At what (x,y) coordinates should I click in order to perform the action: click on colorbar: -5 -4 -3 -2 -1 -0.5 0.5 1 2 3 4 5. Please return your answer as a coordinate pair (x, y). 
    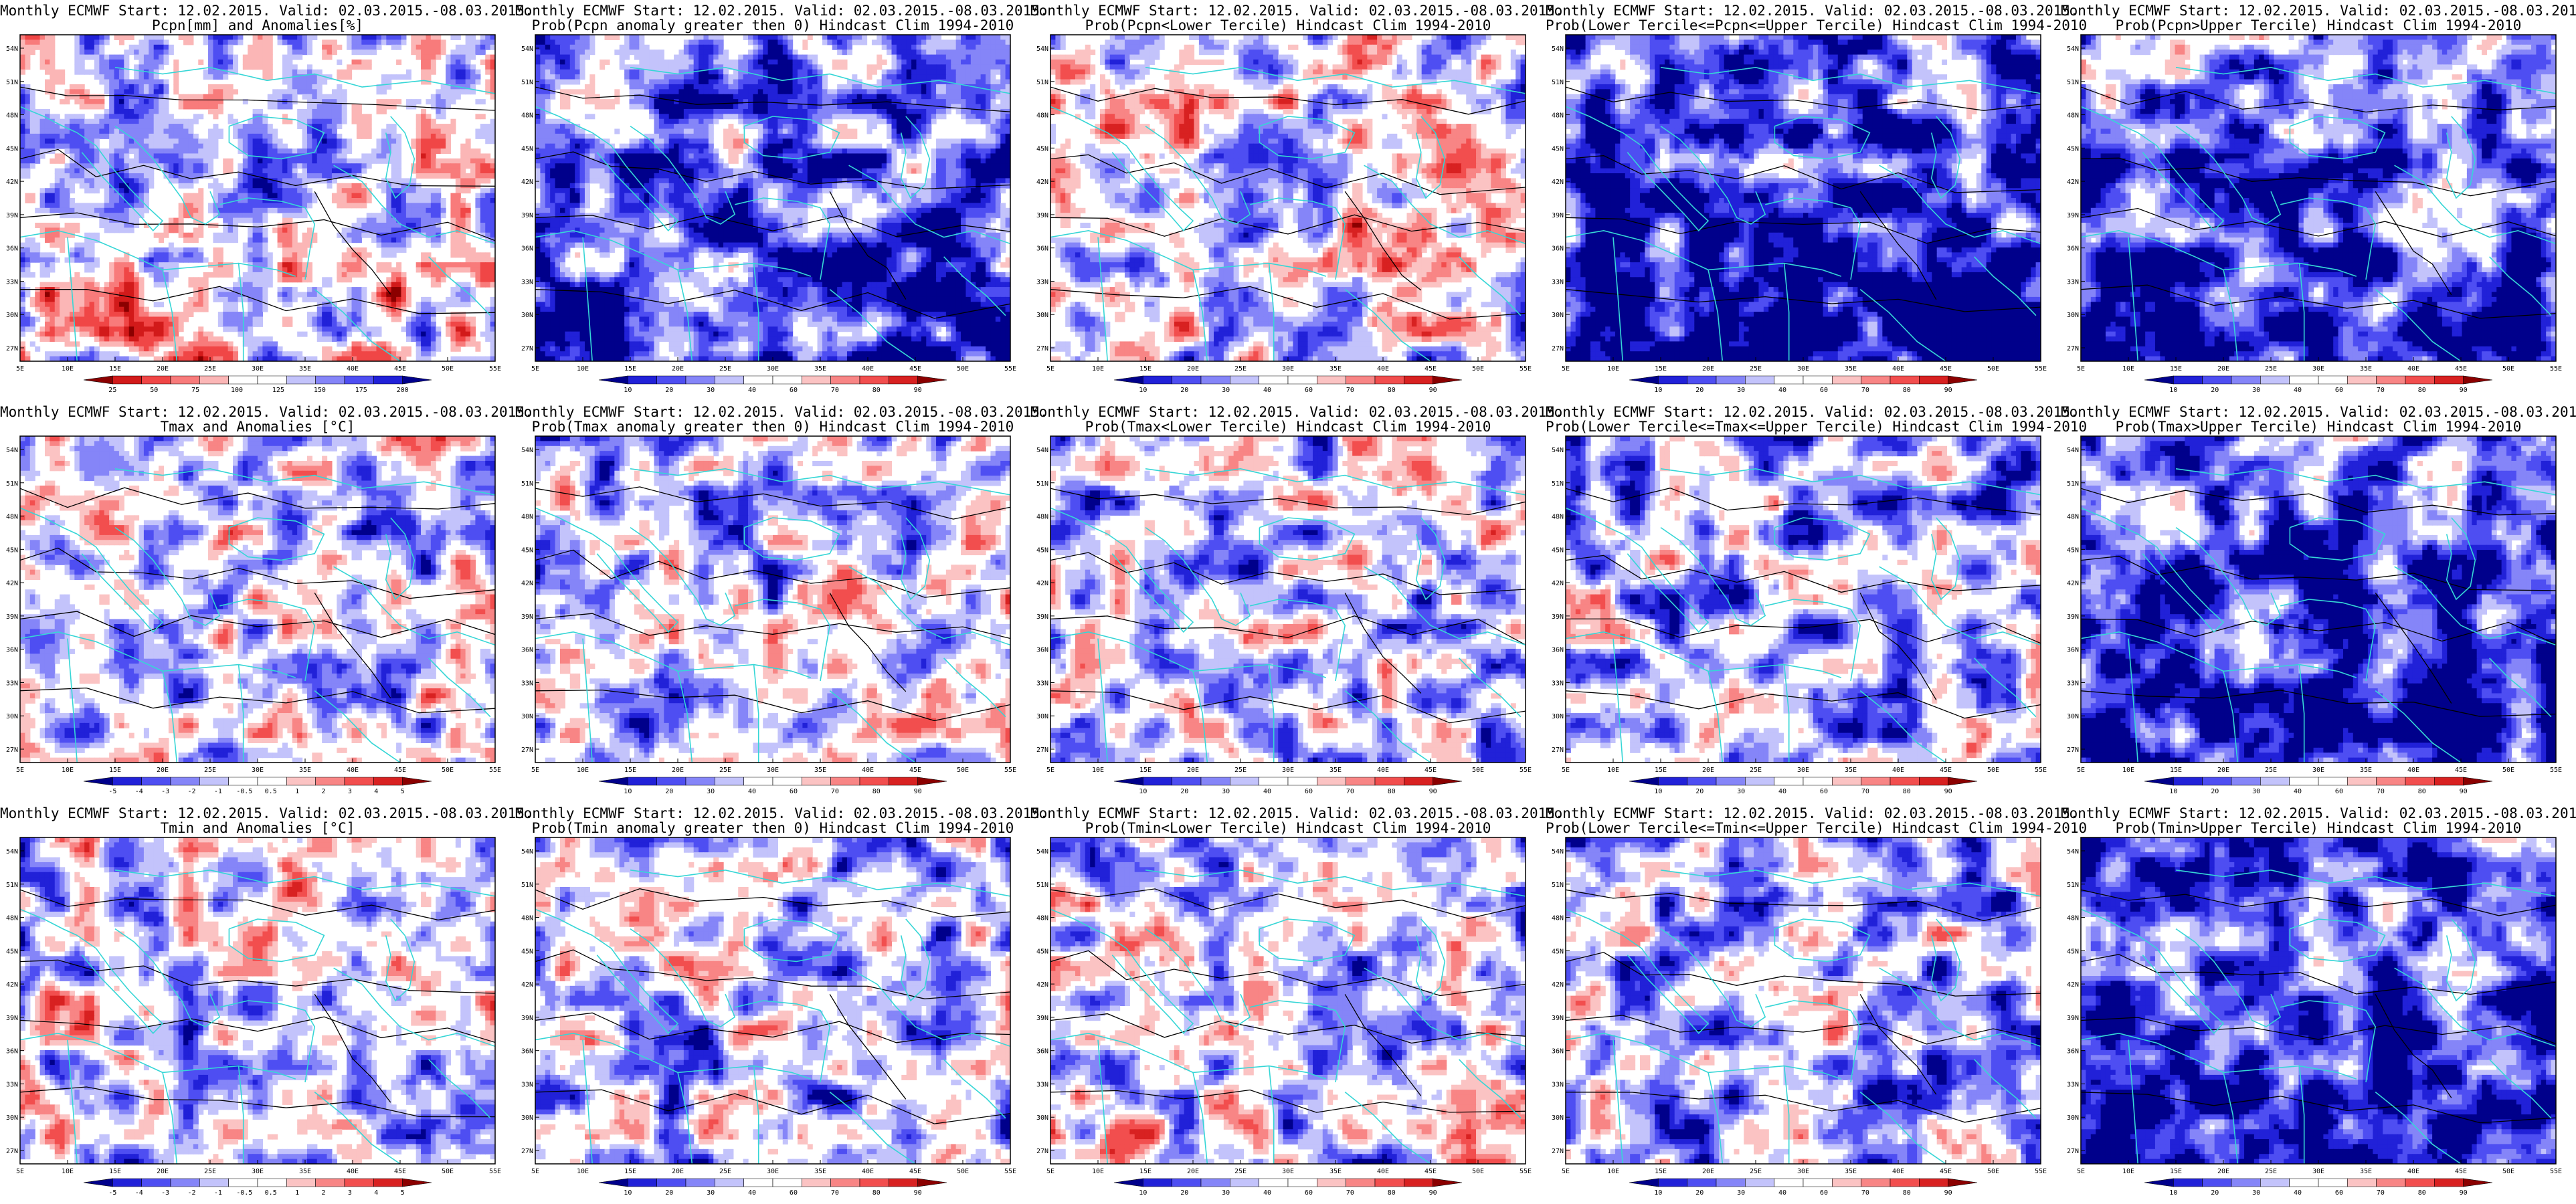
    Looking at the image, I should click on (258, 786).